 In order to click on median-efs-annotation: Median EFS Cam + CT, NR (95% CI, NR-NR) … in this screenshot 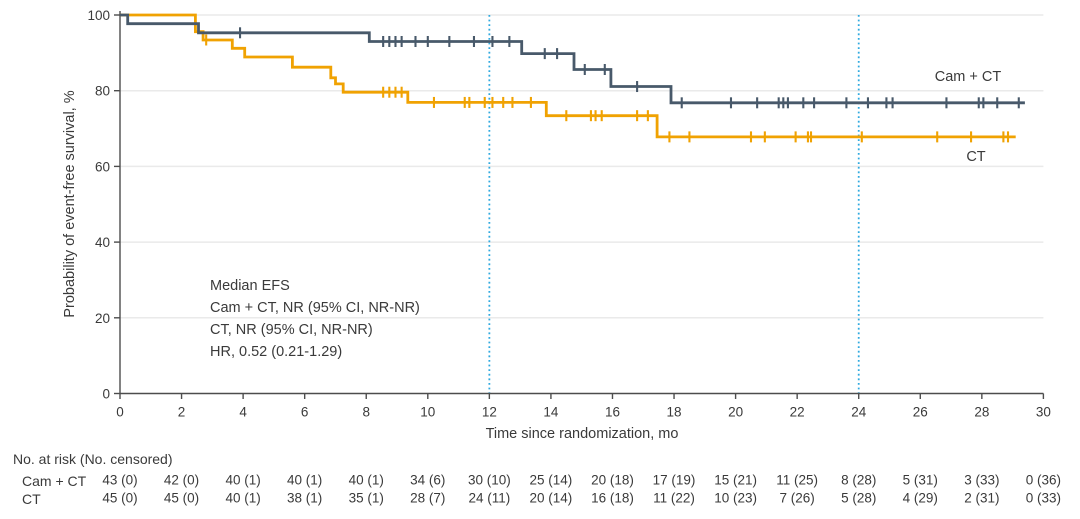, I will do `click(315, 319)`.